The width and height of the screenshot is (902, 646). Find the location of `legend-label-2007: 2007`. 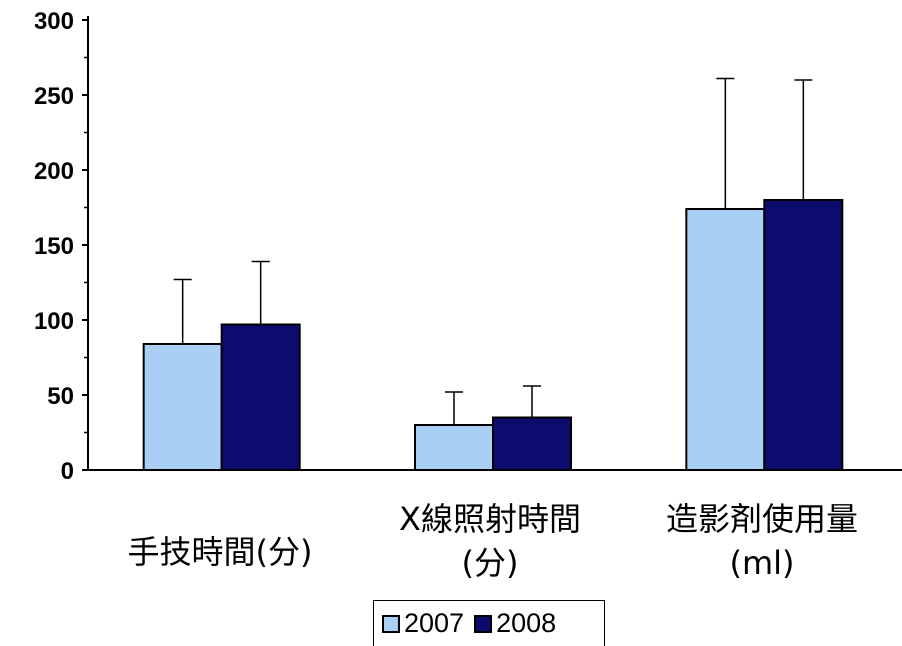

legend-label-2007: 2007 is located at coordinates (434, 623).